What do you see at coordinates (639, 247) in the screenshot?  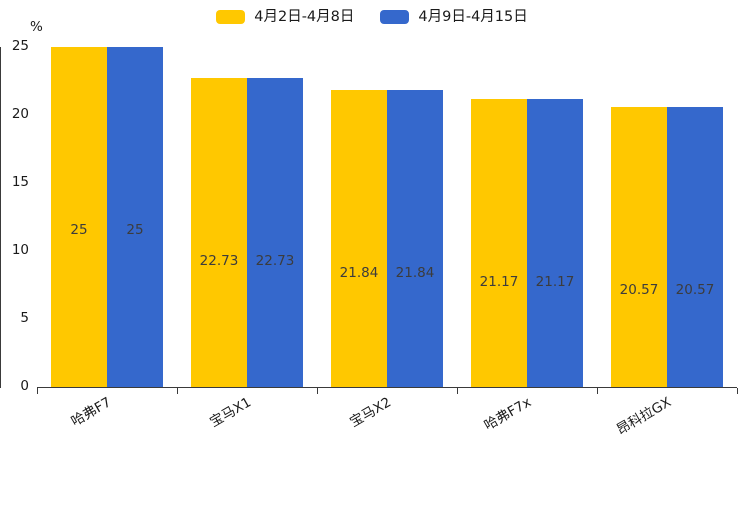 I see `bar-1-5: 20.57` at bounding box center [639, 247].